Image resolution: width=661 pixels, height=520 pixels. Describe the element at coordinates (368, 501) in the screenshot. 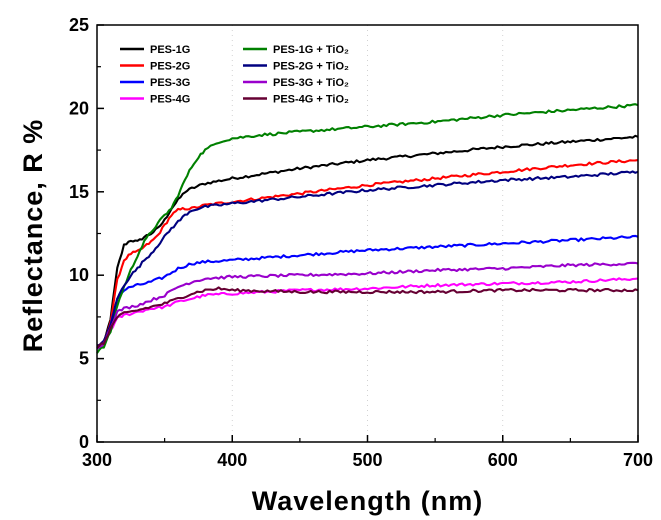

I see `x-axis-title: Wavelength (nm)` at that location.